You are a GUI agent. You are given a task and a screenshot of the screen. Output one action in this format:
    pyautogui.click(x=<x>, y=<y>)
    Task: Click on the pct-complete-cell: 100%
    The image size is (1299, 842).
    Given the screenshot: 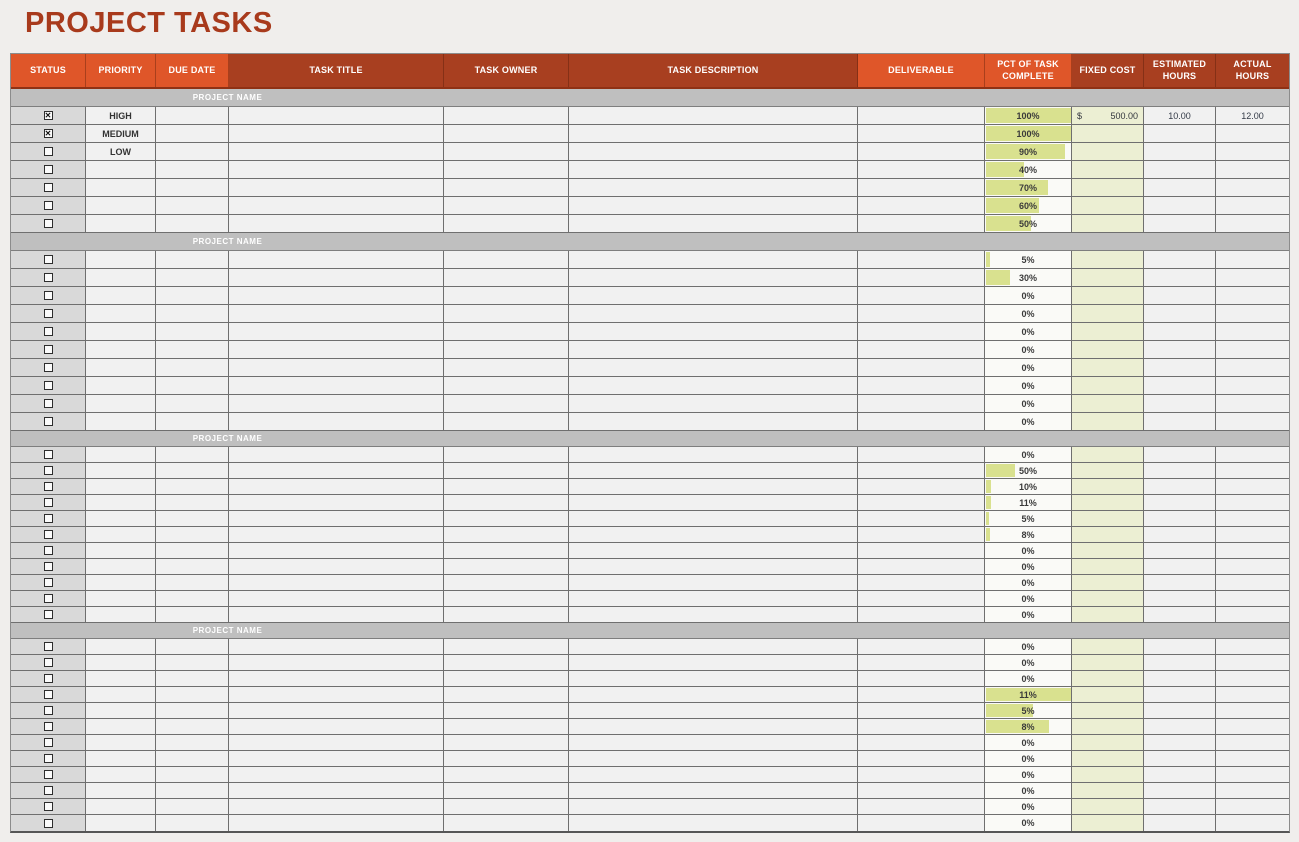 What is the action you would take?
    pyautogui.click(x=1028, y=133)
    